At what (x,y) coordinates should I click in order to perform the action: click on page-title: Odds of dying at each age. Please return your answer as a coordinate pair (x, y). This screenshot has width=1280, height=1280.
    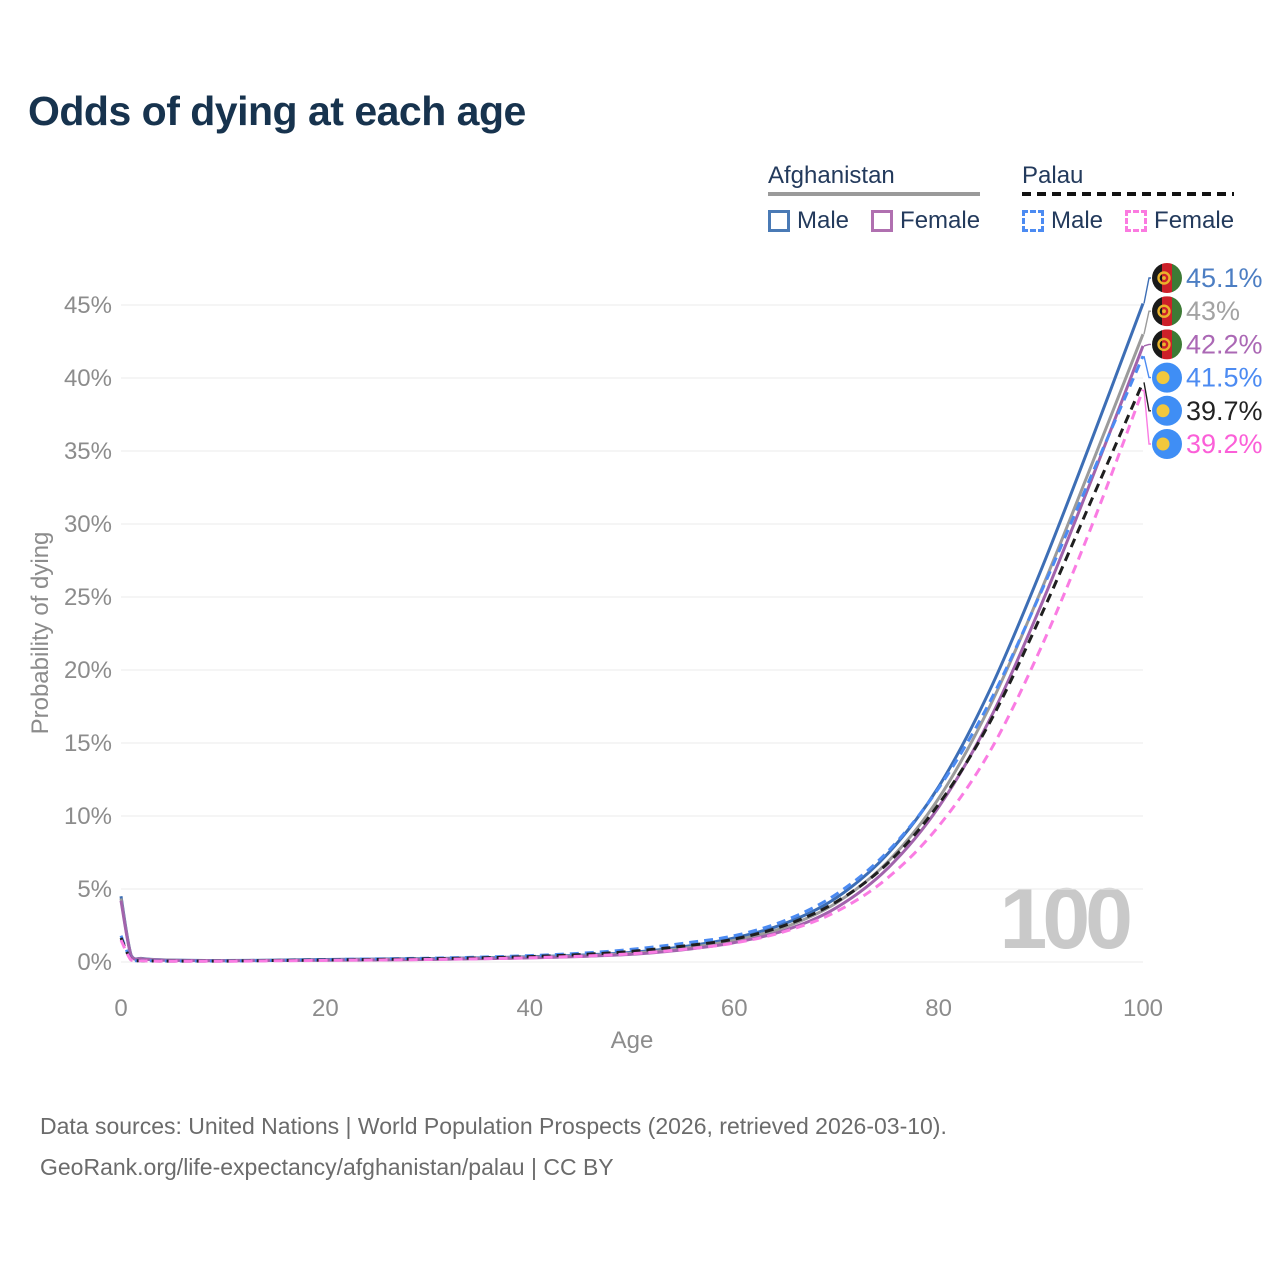
    Looking at the image, I should click on (277, 111).